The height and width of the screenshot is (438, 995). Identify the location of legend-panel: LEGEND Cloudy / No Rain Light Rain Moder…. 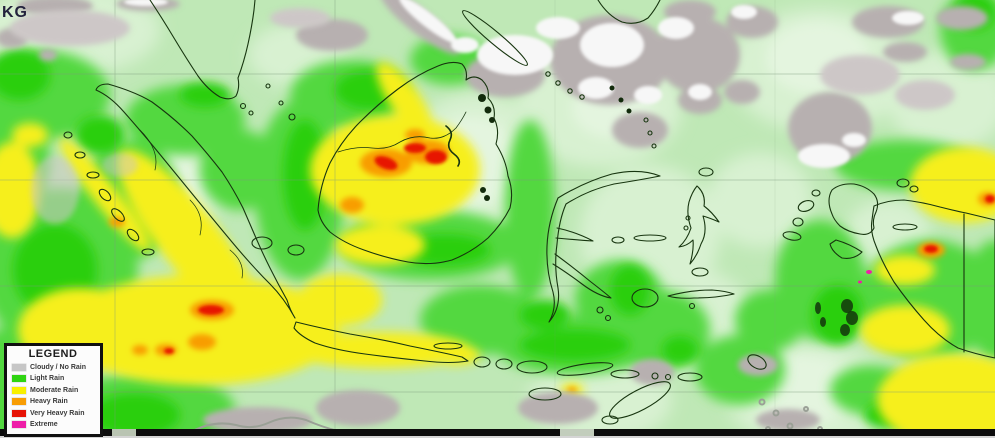
(53, 390).